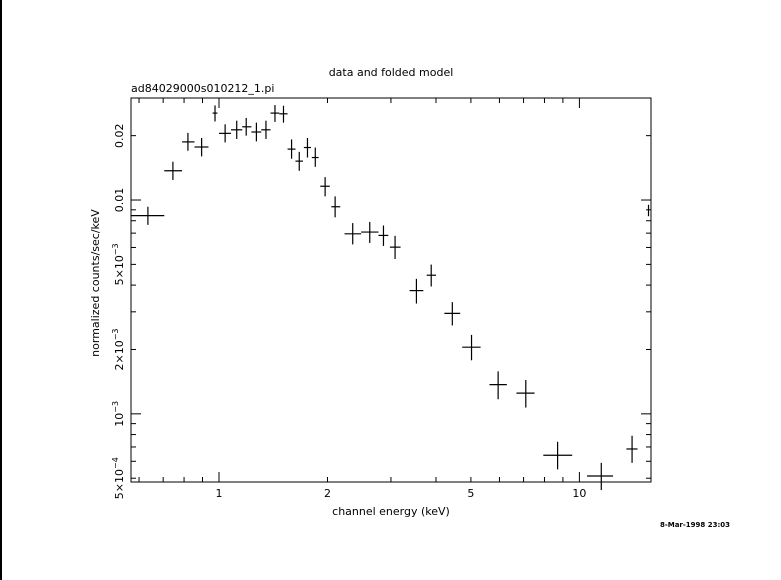 This screenshot has height=580, width=781. What do you see at coordinates (119, 135) in the screenshot?
I see `y-tick-label: 0.02` at bounding box center [119, 135].